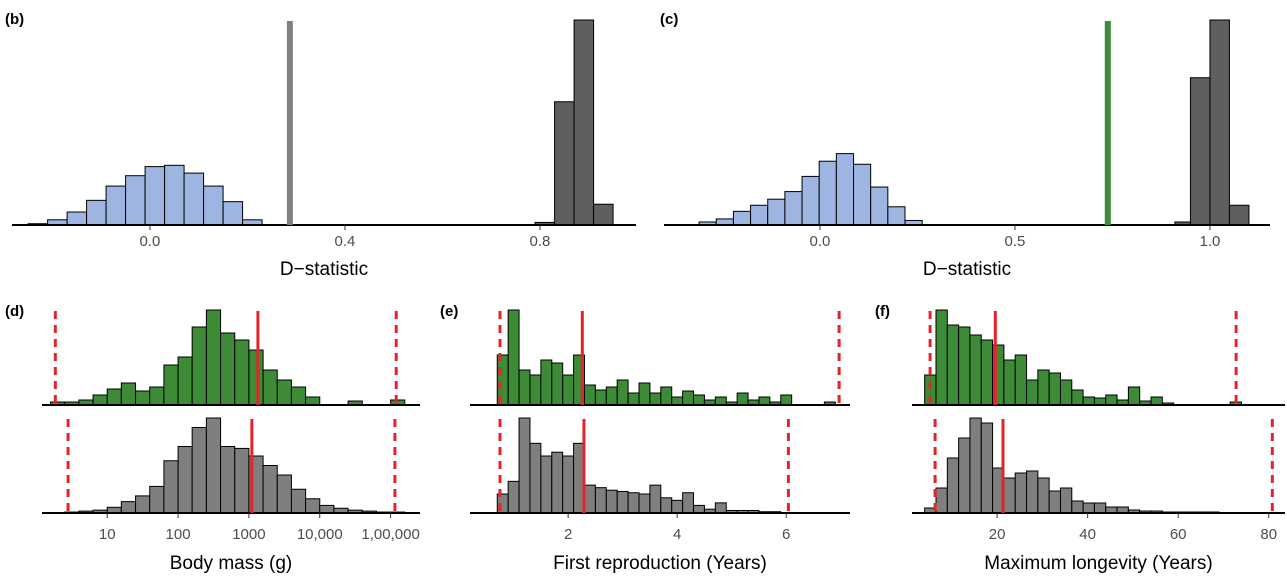  I want to click on x-tick-label: 0.0, so click(150, 241).